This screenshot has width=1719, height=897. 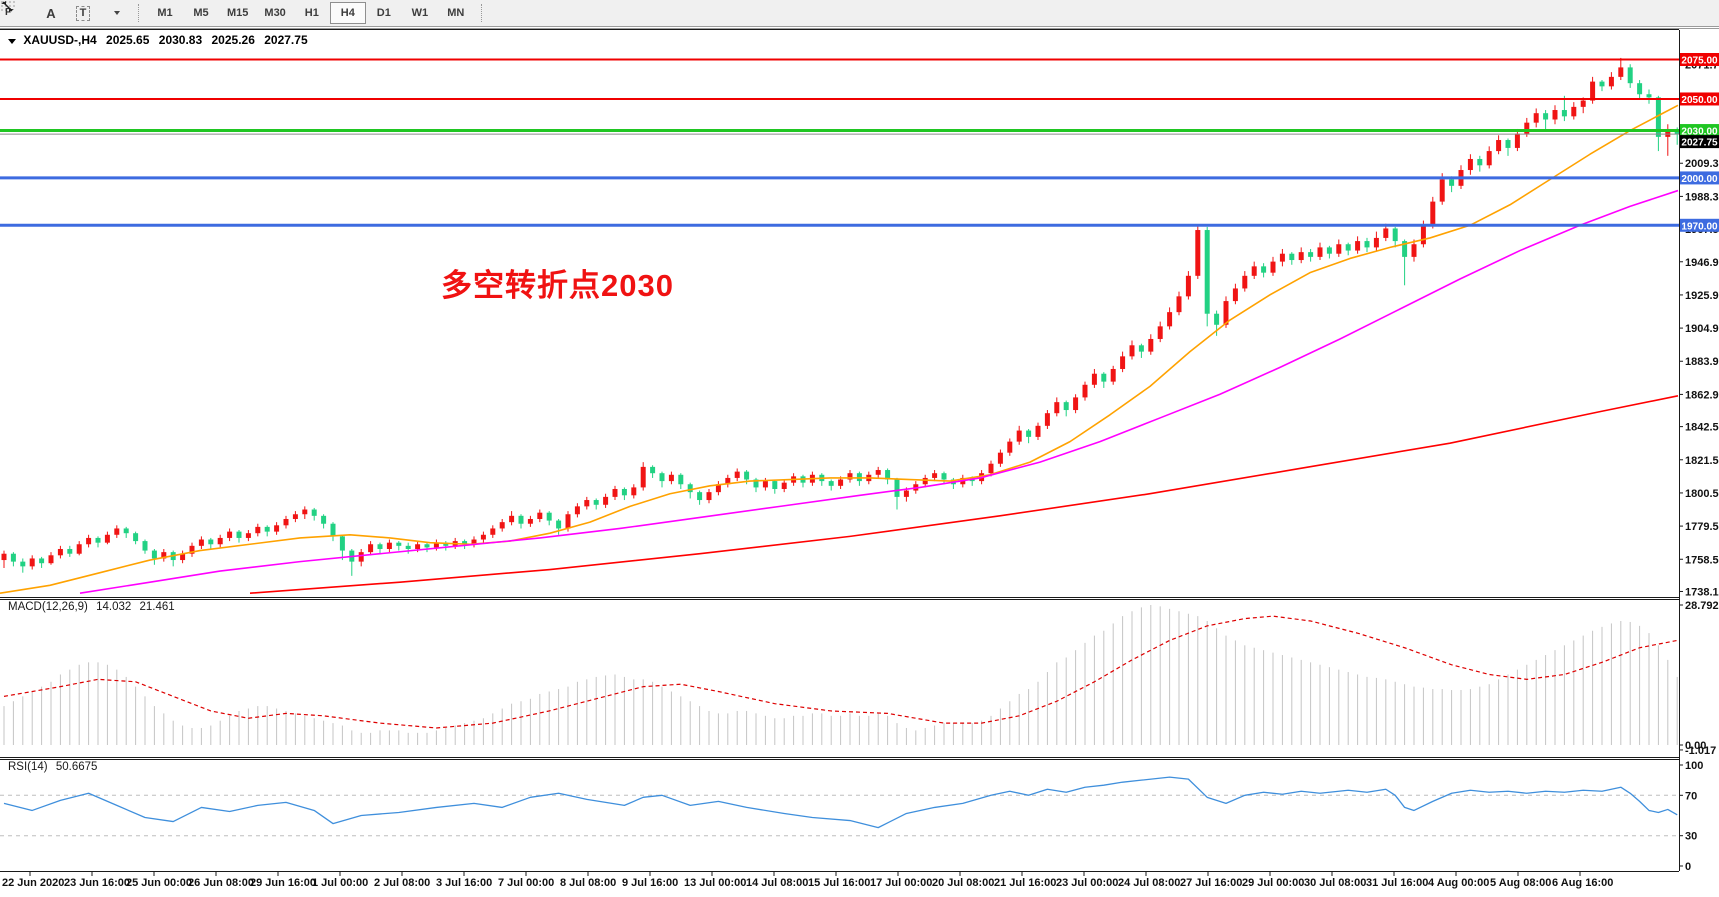 I want to click on svg-text: 2075.00, so click(x=1699, y=61).